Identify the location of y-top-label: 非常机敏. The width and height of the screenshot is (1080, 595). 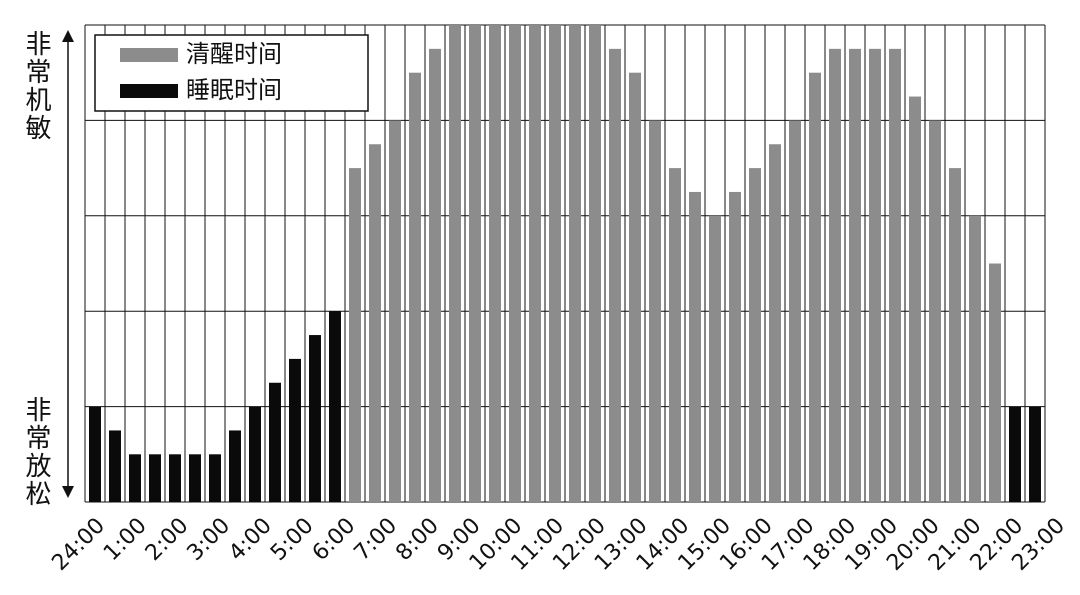
(36, 86).